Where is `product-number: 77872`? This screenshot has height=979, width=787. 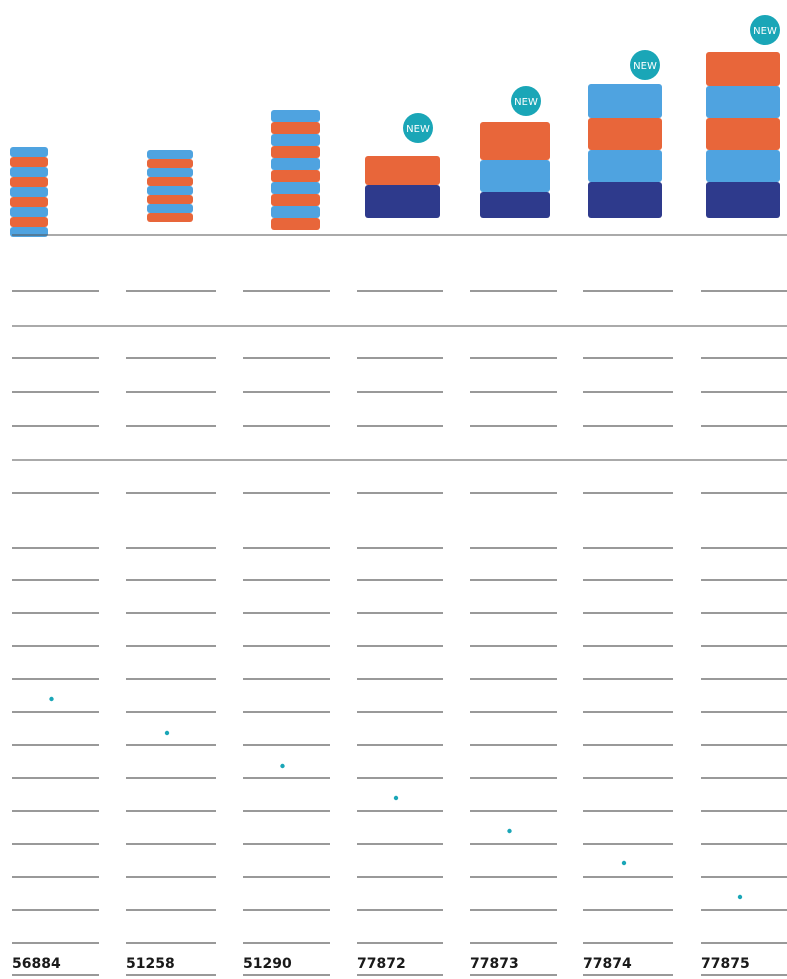 product-number: 77872 is located at coordinates (381, 964).